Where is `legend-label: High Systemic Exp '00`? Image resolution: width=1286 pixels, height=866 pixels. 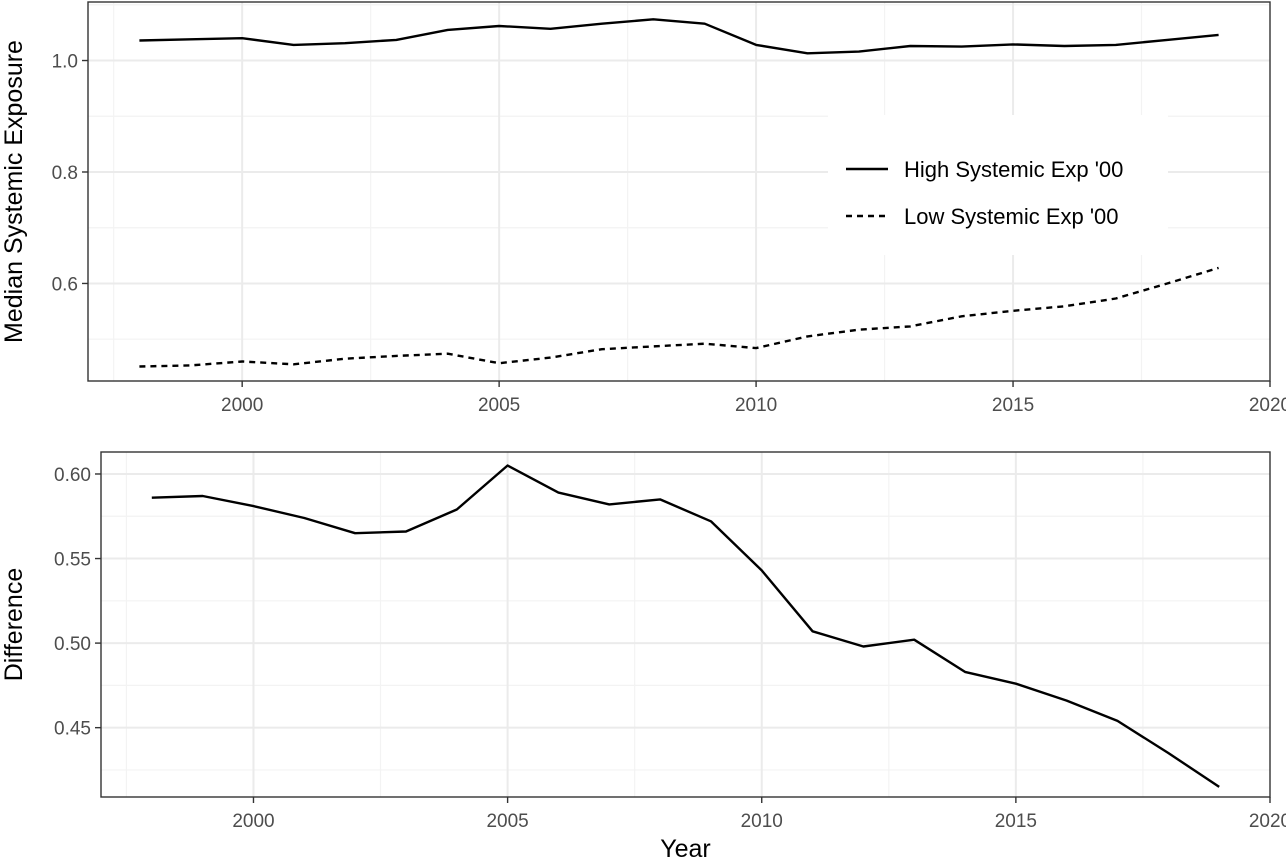 legend-label: High Systemic Exp '00 is located at coordinates (1013, 169).